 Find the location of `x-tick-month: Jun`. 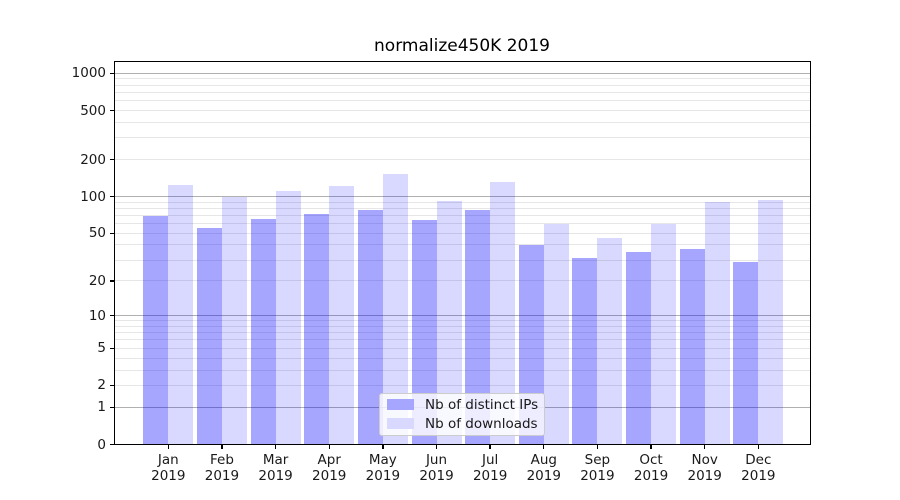

x-tick-month: Jun is located at coordinates (436, 460).